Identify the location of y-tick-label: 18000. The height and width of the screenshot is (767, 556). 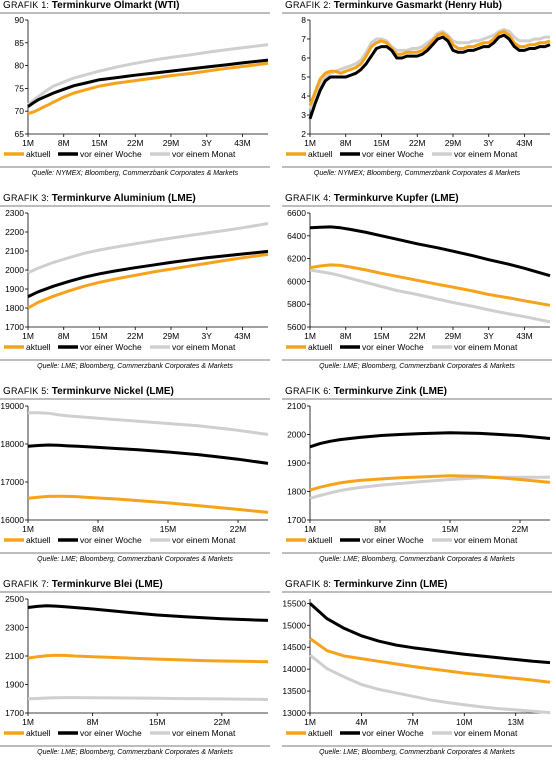
(12, 444).